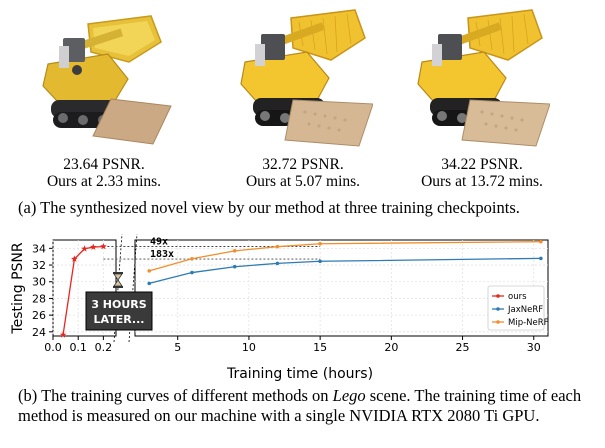 The image size is (605, 448). I want to click on psnr-label-1: 23.64 PSNR., so click(104, 164).